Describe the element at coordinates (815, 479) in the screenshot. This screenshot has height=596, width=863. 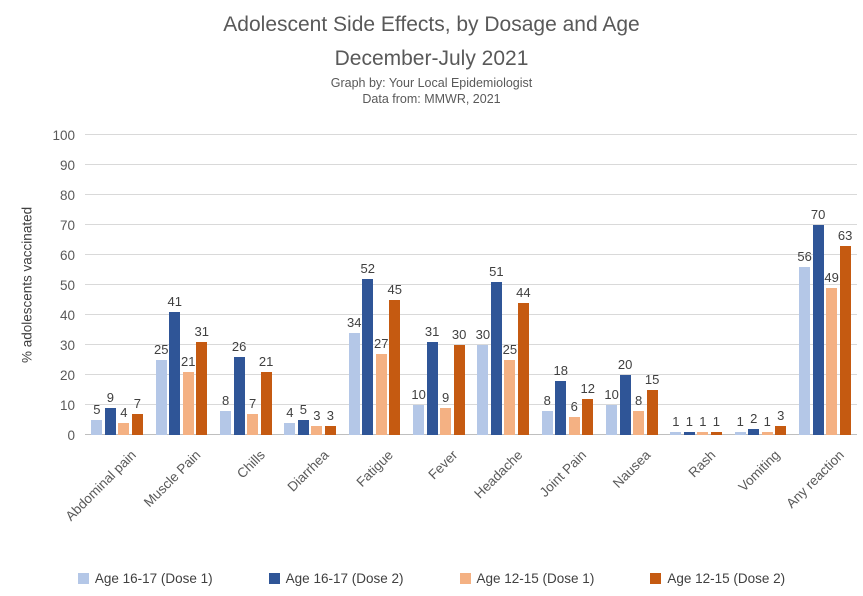
I see `x-category-label: Any reaction` at that location.